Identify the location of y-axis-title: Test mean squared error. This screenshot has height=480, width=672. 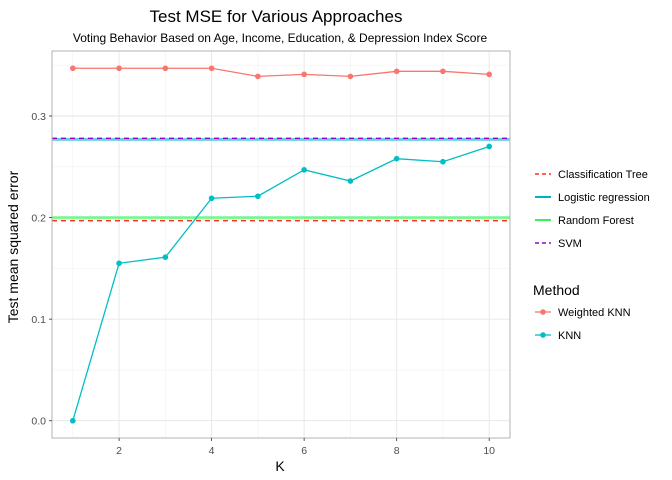
(13, 246).